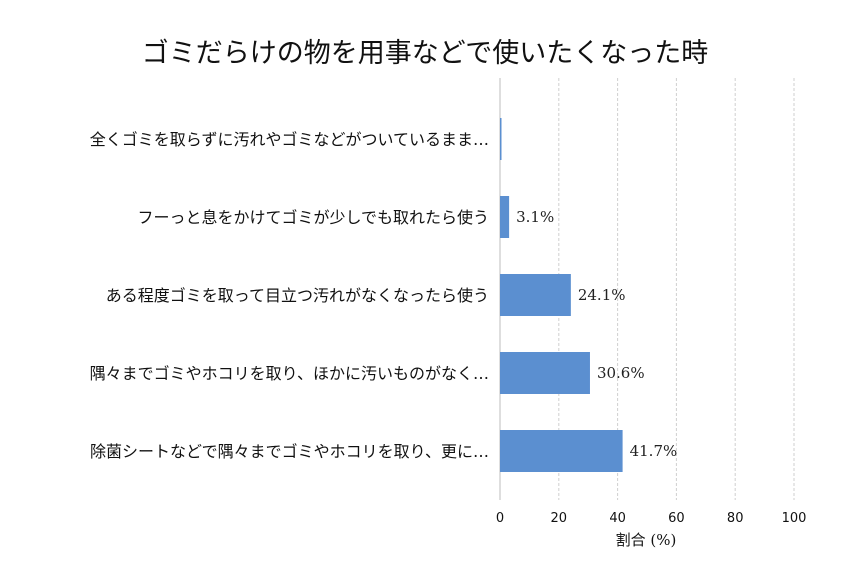 Image resolution: width=846 pixels, height=588 pixels. What do you see at coordinates (654, 451) in the screenshot?
I see `data-label: 41.7%` at bounding box center [654, 451].